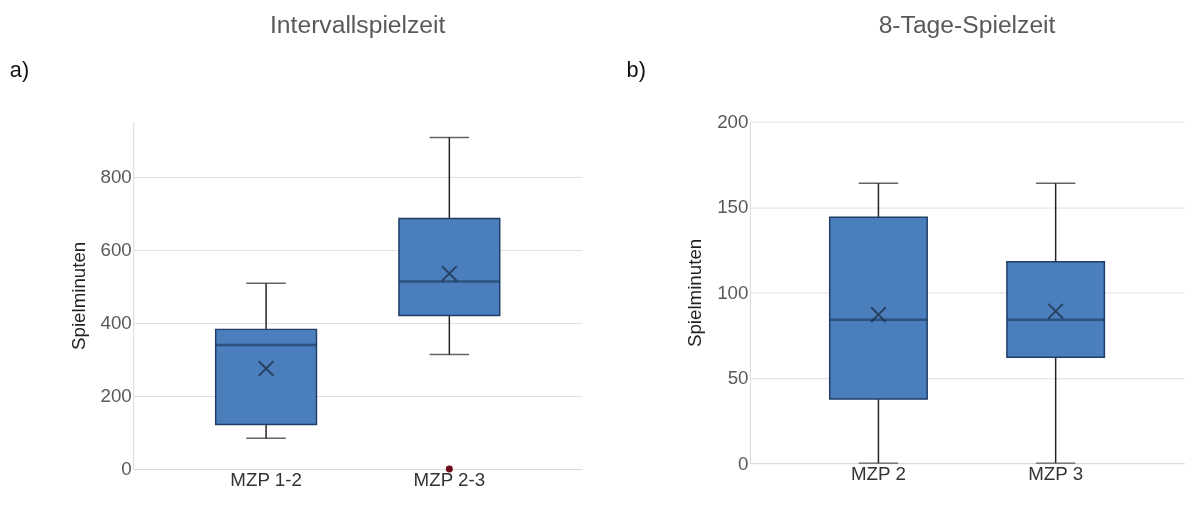  I want to click on y-tick-label: 400, so click(116, 323).